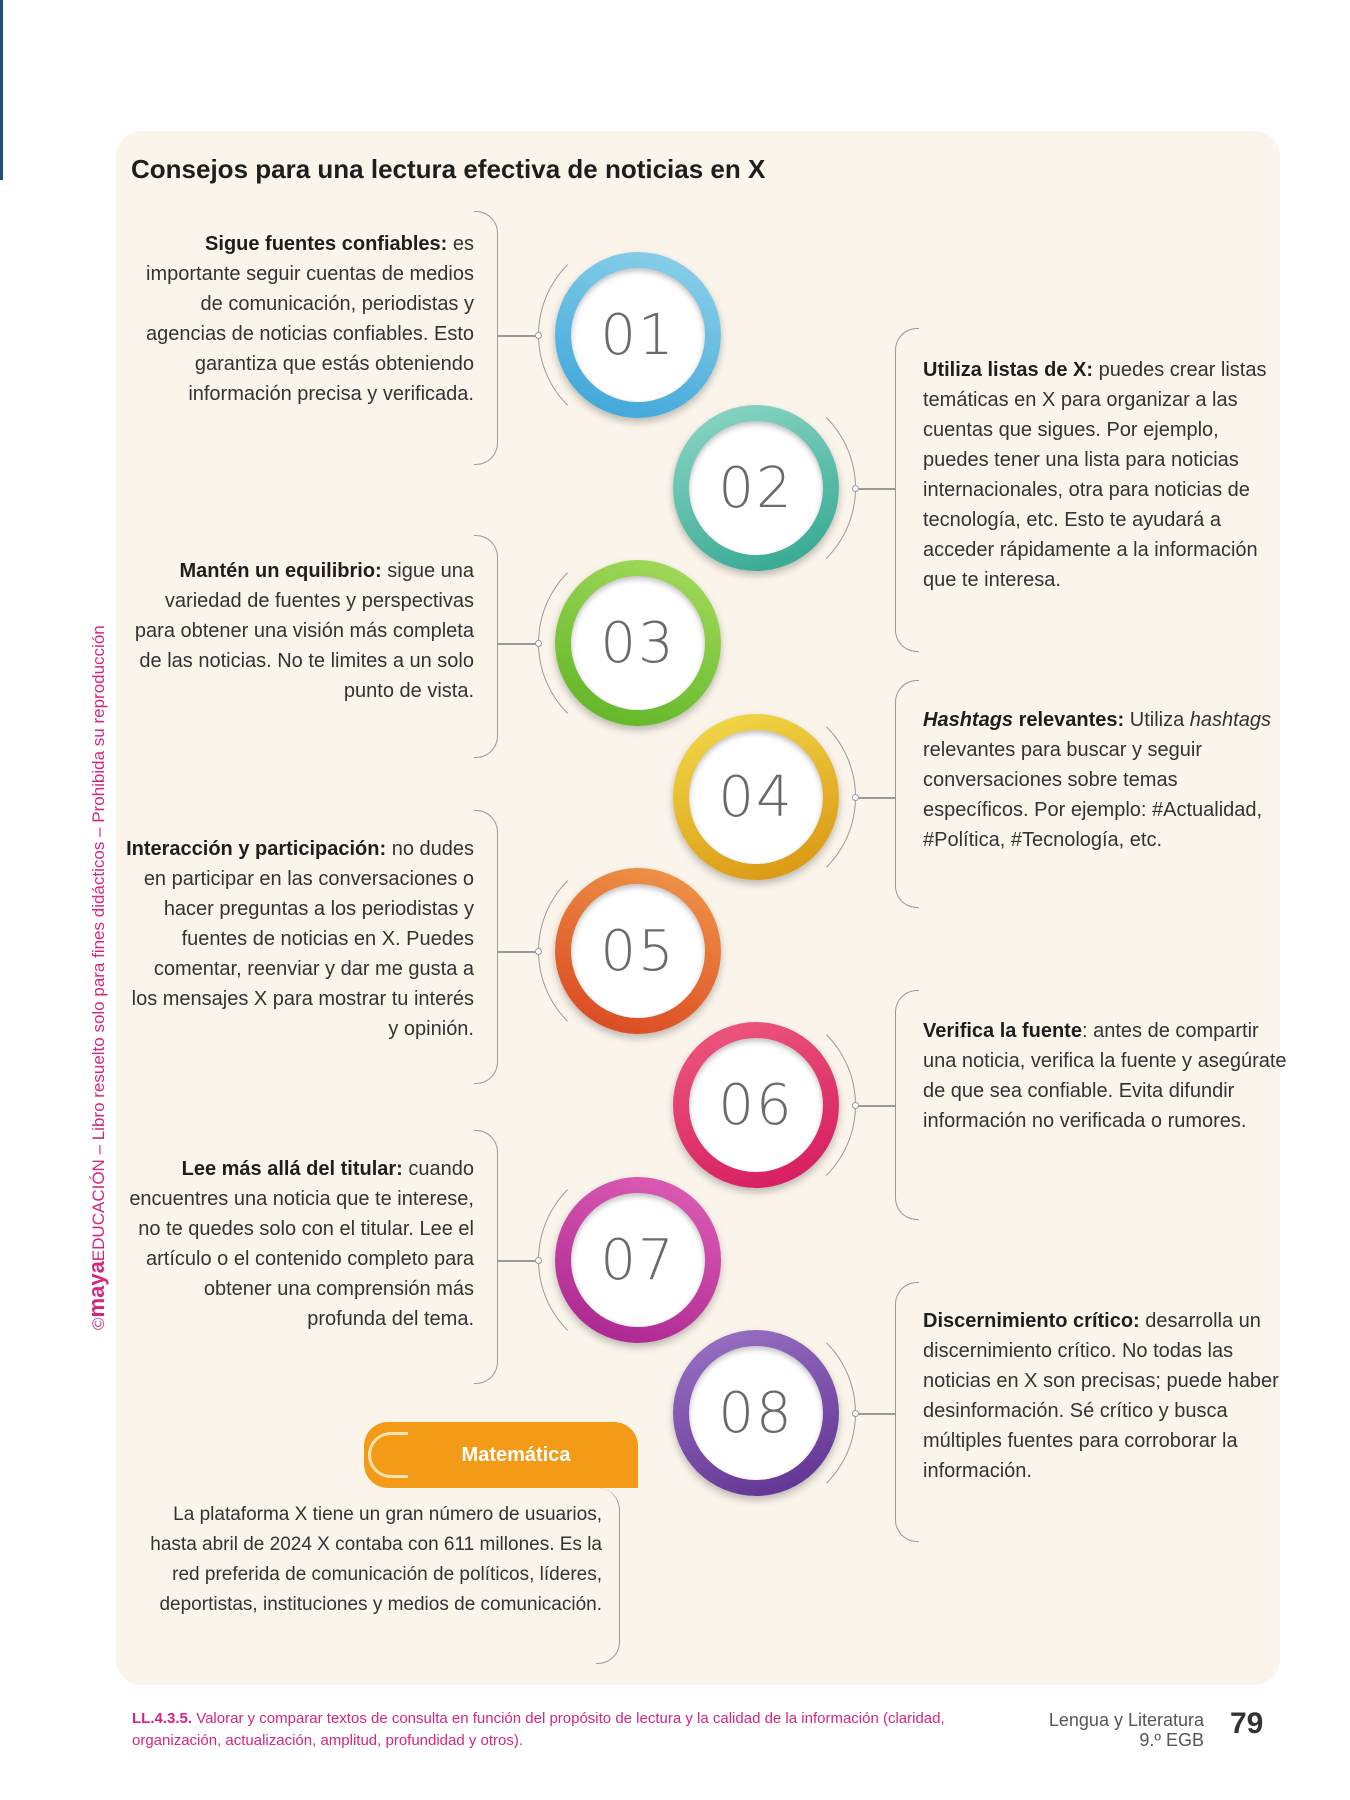  Describe the element at coordinates (1230, 720) in the screenshot. I see `tip-body-italic: hashtags` at that location.